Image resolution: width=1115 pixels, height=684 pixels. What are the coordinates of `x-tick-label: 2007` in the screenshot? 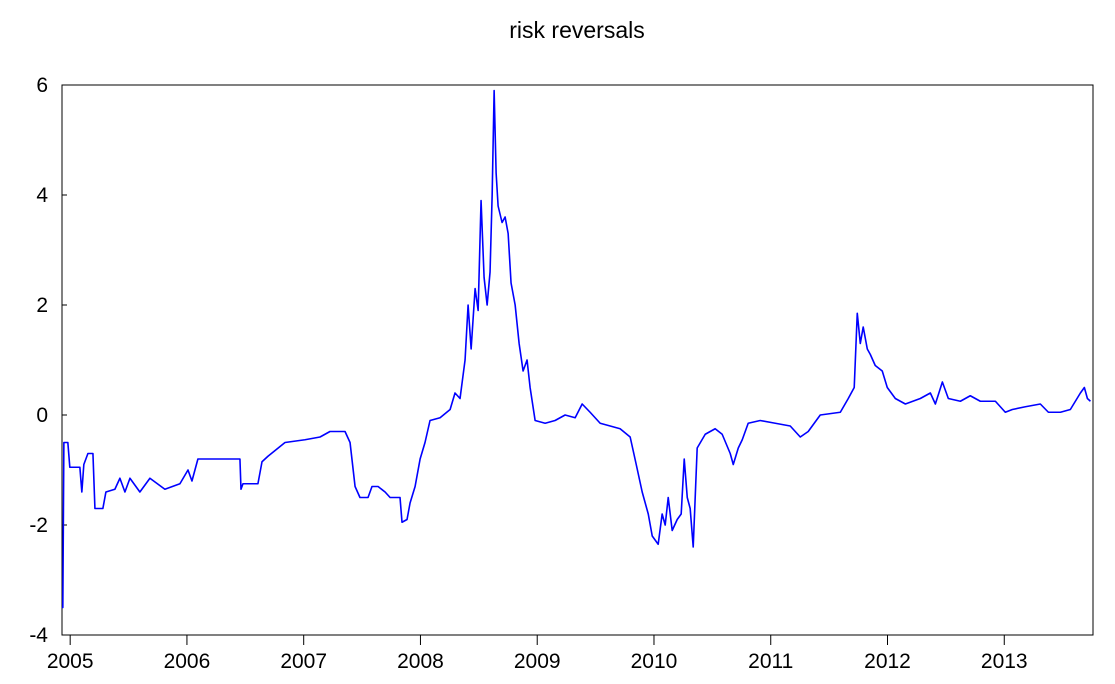 It's located at (303, 661).